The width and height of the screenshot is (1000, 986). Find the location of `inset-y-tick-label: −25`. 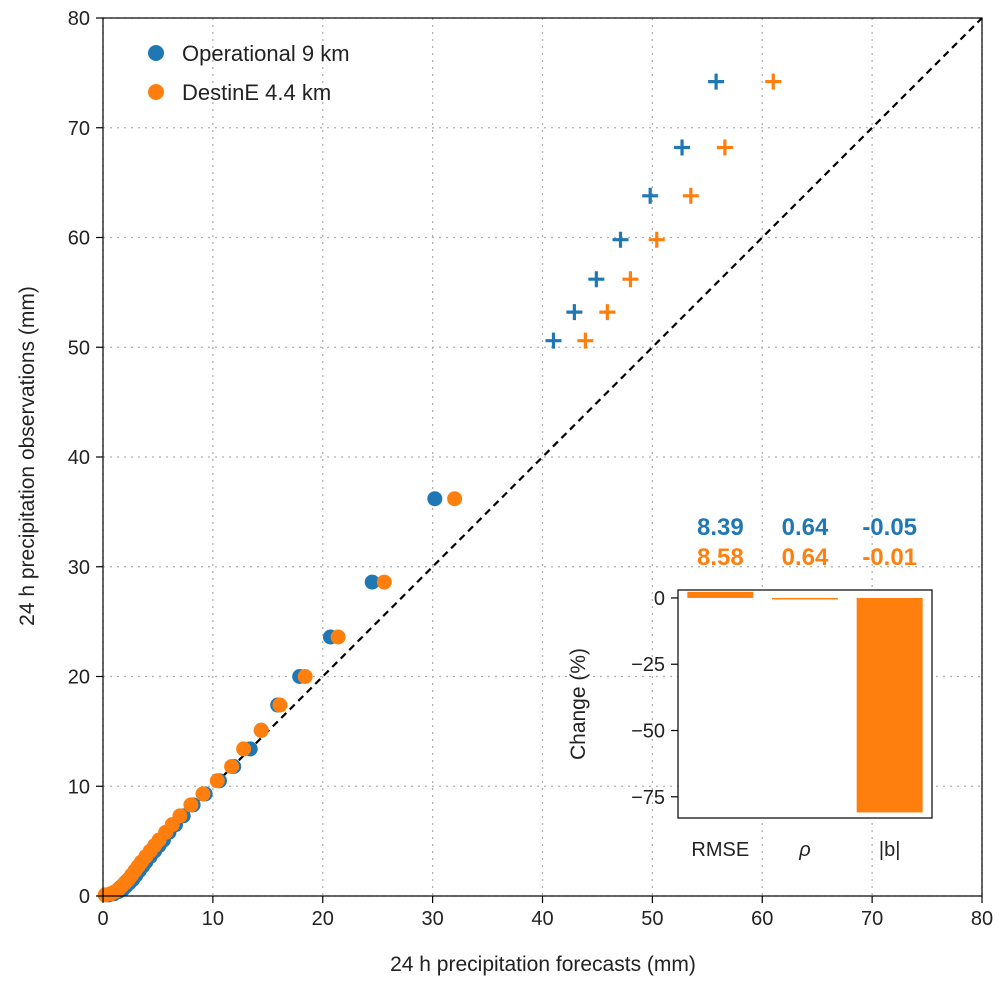

inset-y-tick-label: −25 is located at coordinates (648, 665).